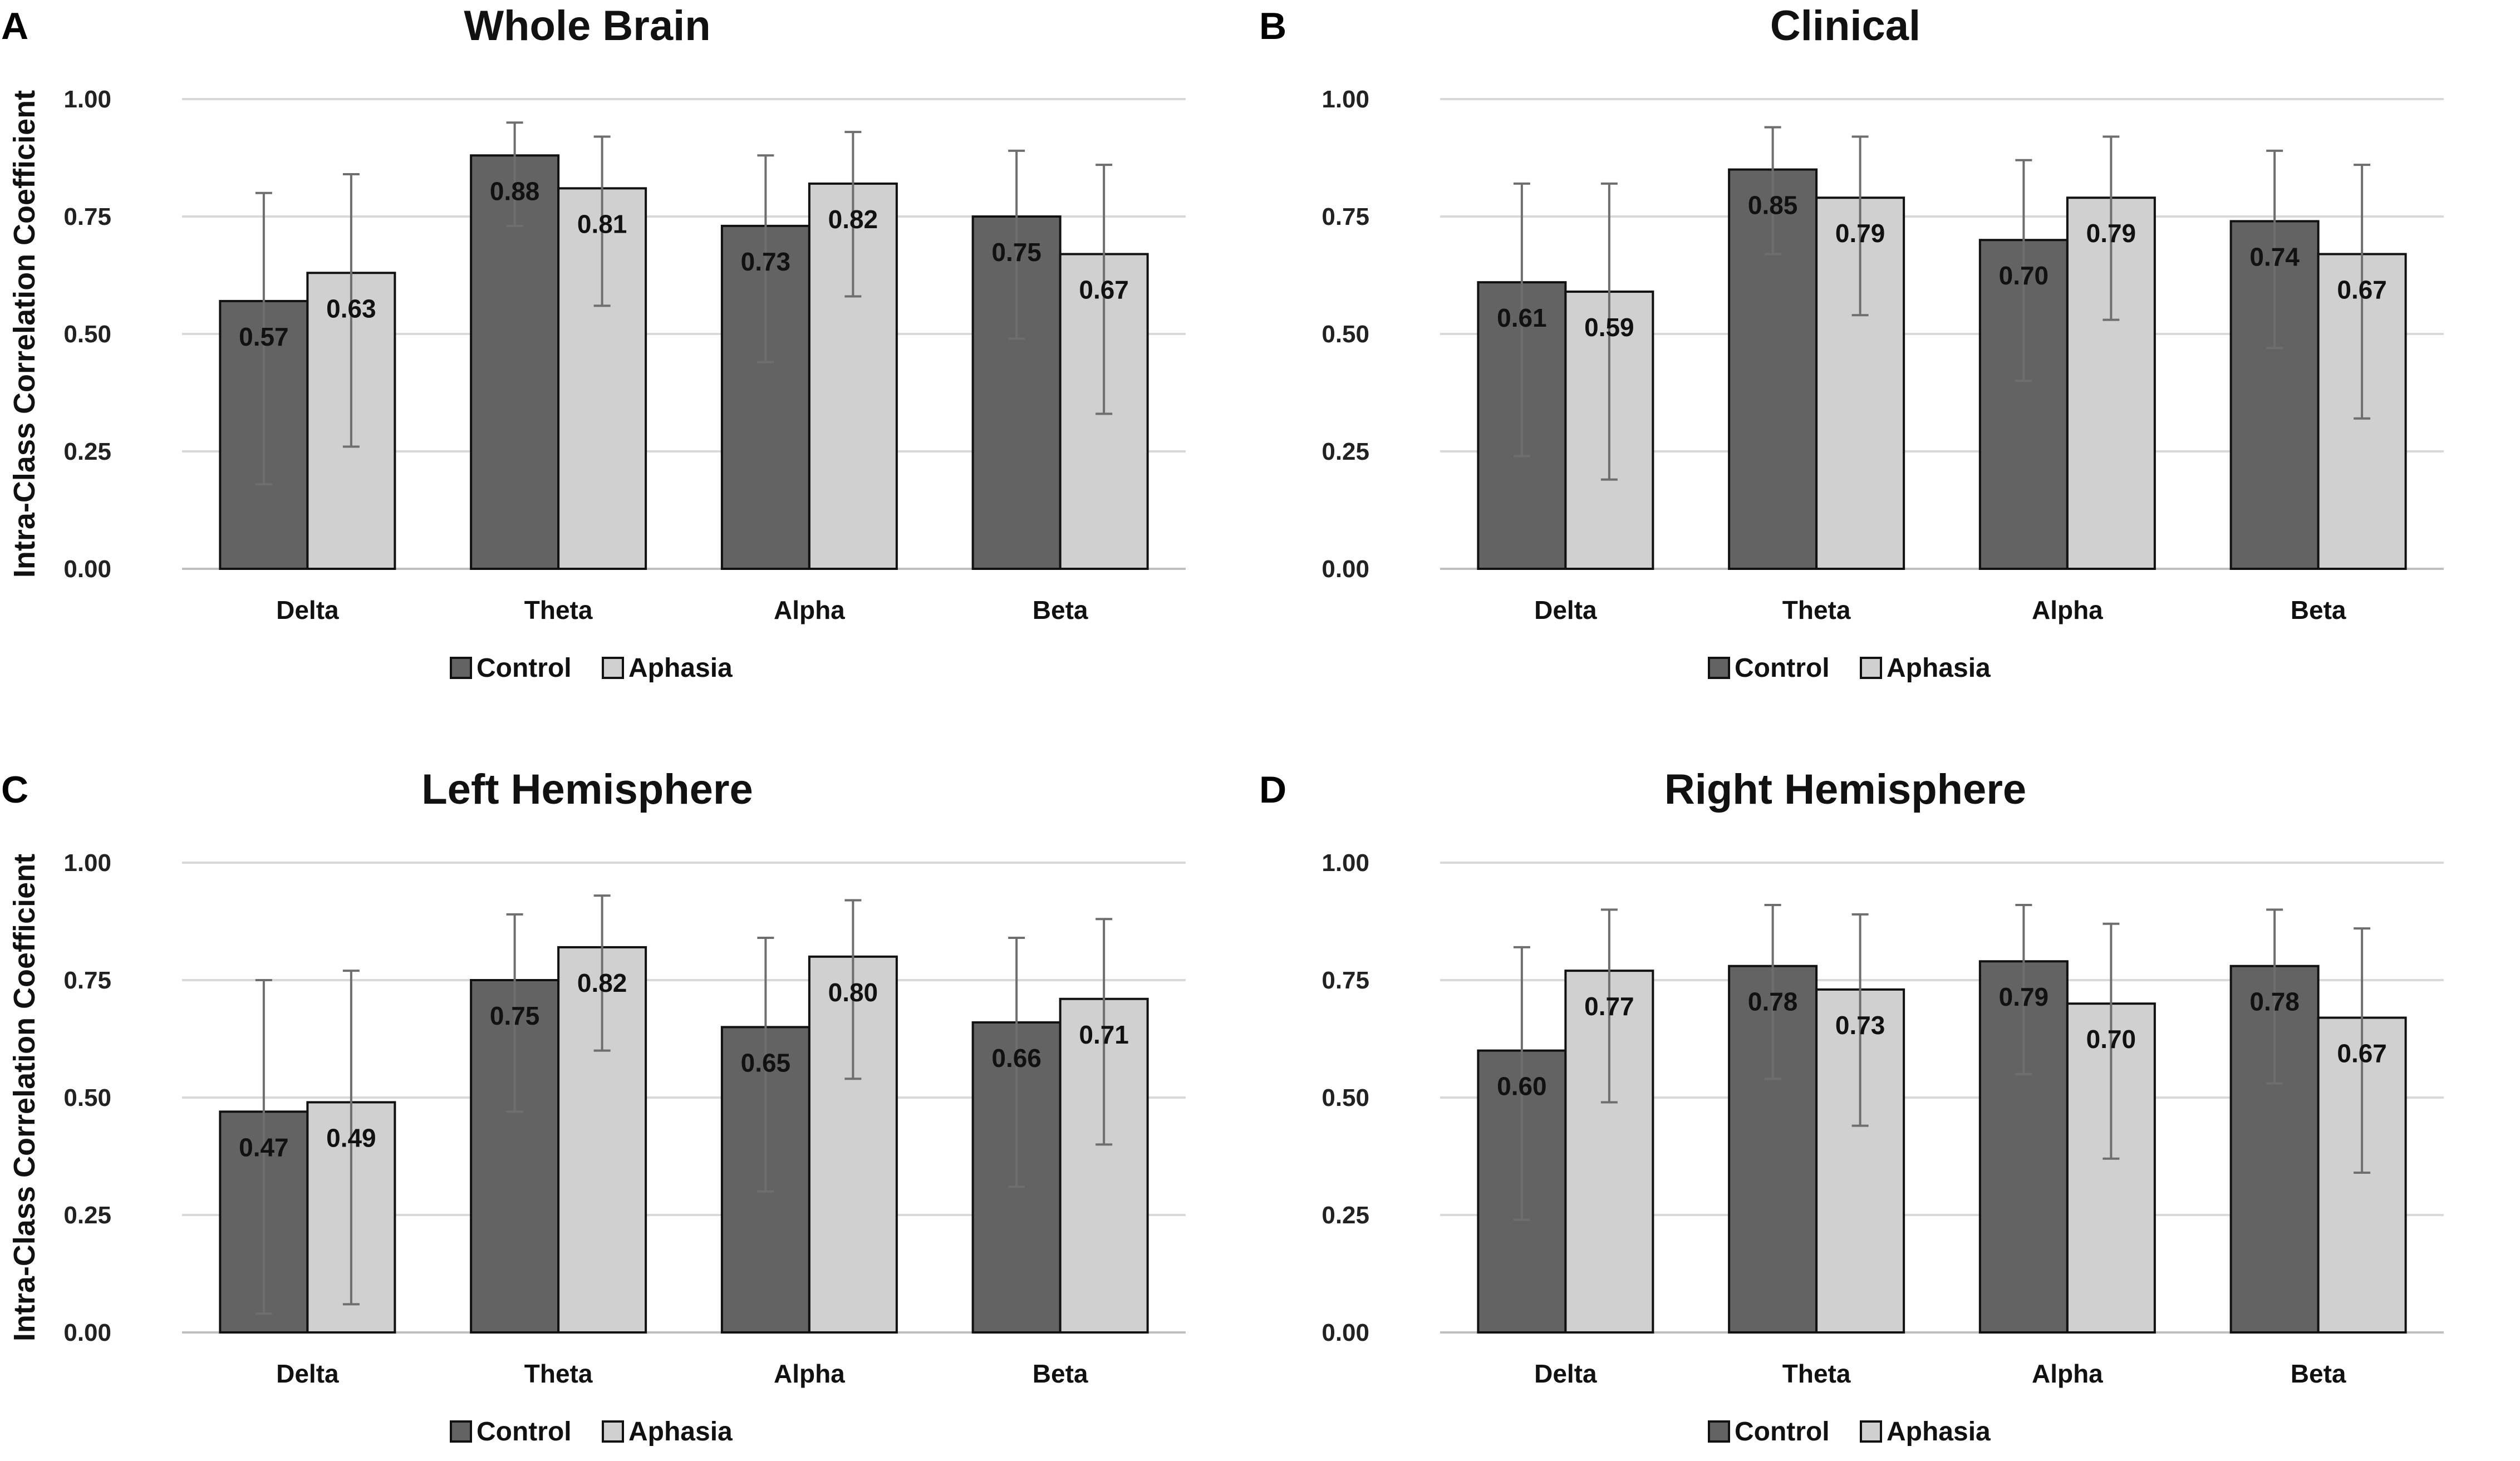  Describe the element at coordinates (1845, 789) in the screenshot. I see `chart-title: Right Hemisphere` at that location.